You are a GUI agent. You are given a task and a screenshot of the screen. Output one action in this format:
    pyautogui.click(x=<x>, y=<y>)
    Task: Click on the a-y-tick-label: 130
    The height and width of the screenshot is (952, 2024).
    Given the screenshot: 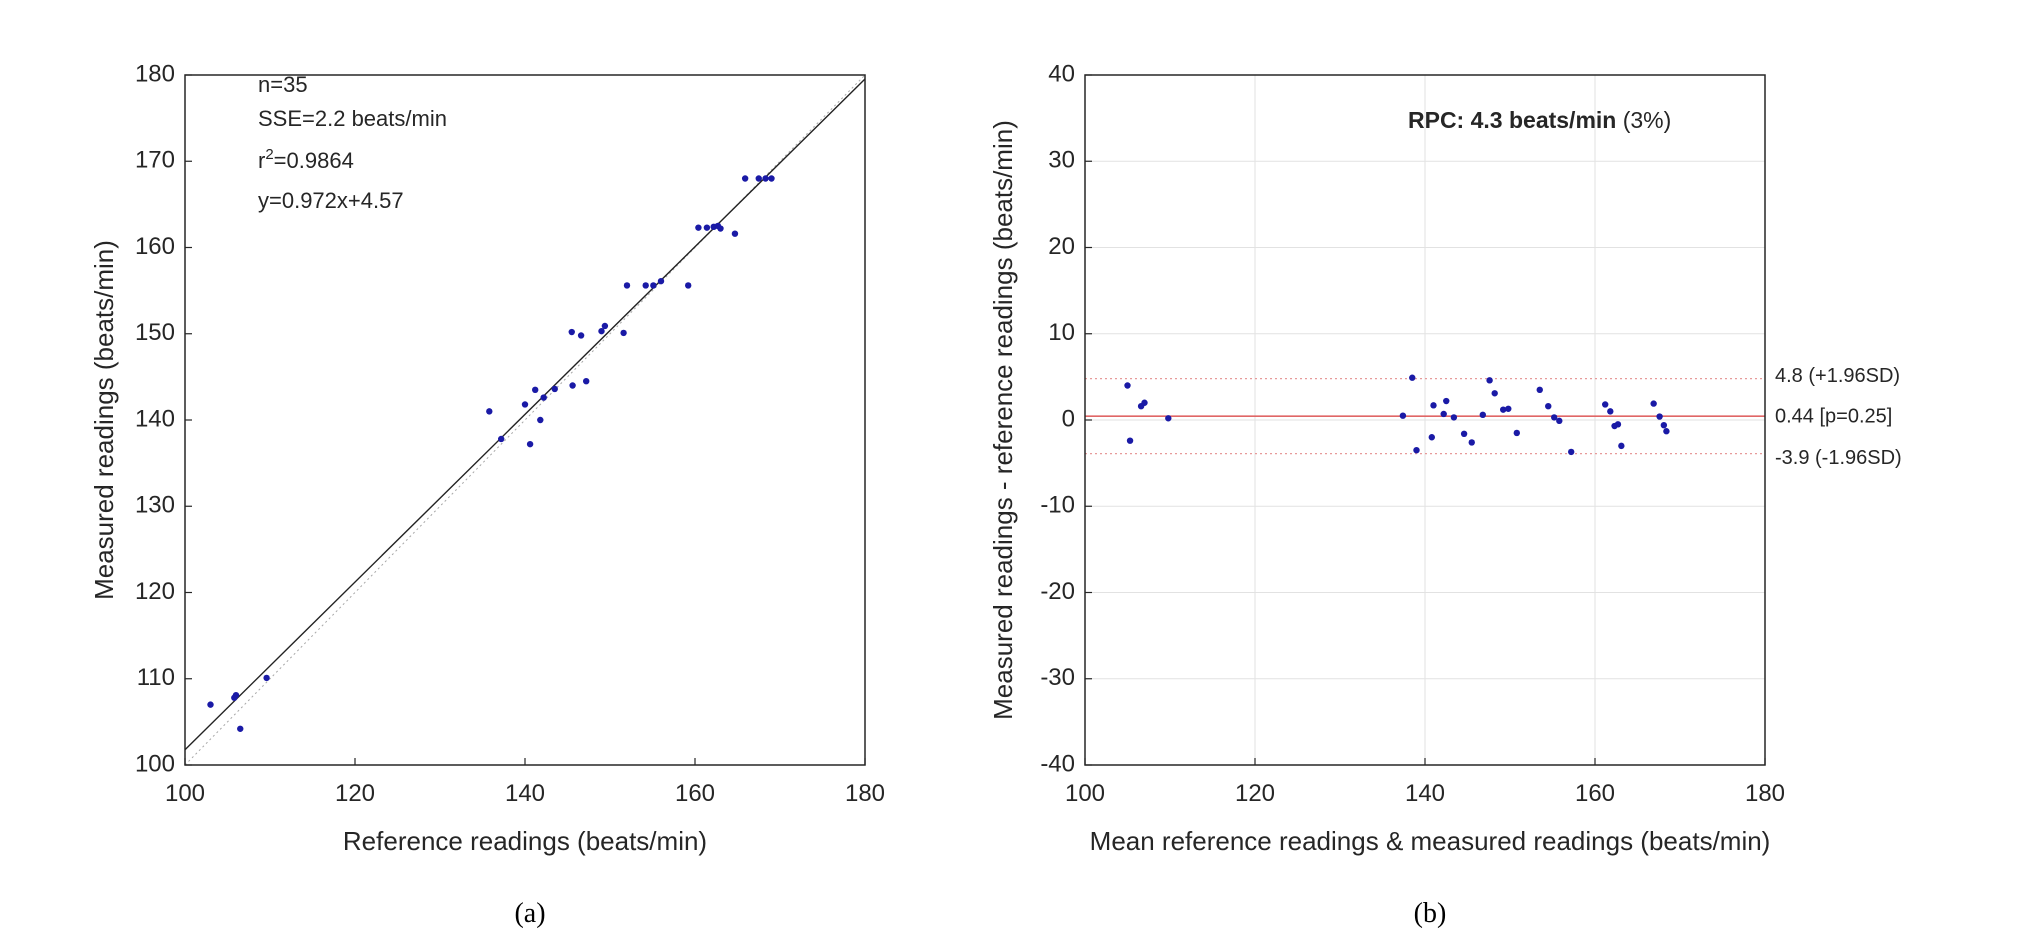 What is the action you would take?
    pyautogui.click(x=155, y=505)
    